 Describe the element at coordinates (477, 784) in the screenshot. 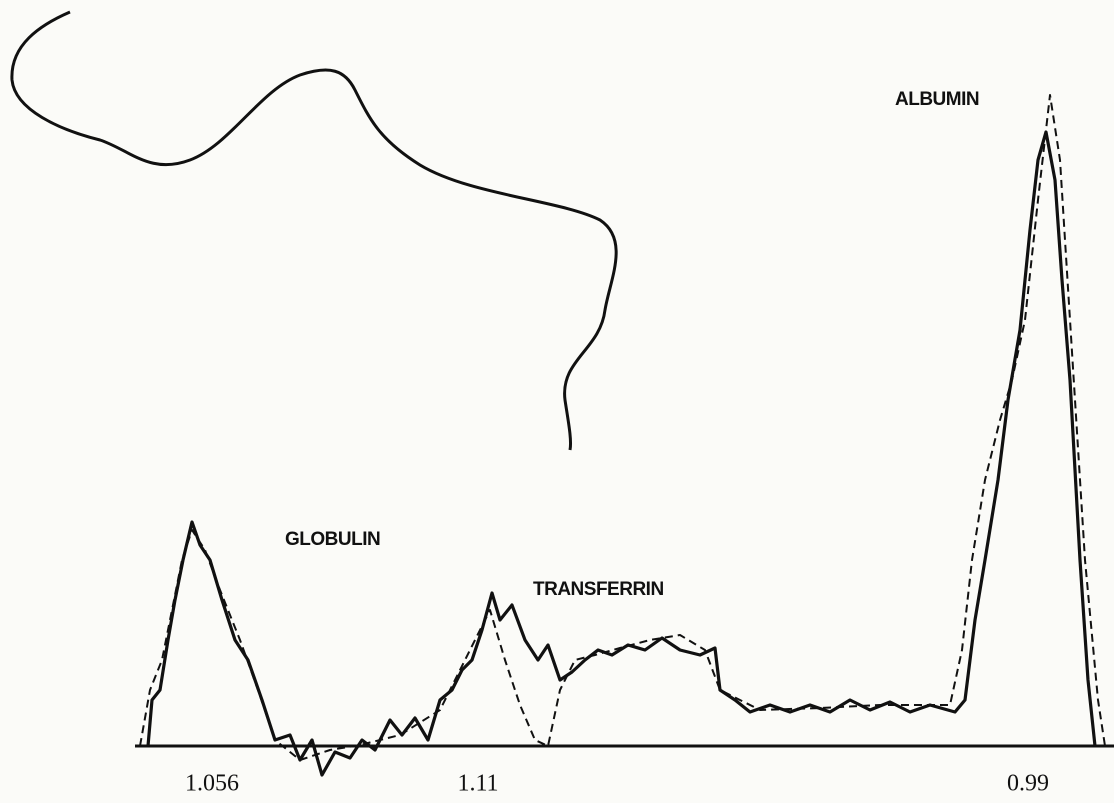

I see `density-marker: 1.11` at that location.